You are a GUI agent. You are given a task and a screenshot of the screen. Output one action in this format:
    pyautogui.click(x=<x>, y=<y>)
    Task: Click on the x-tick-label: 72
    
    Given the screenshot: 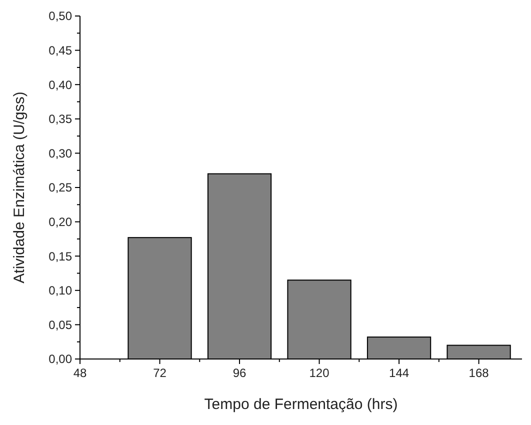 What is the action you would take?
    pyautogui.click(x=160, y=373)
    